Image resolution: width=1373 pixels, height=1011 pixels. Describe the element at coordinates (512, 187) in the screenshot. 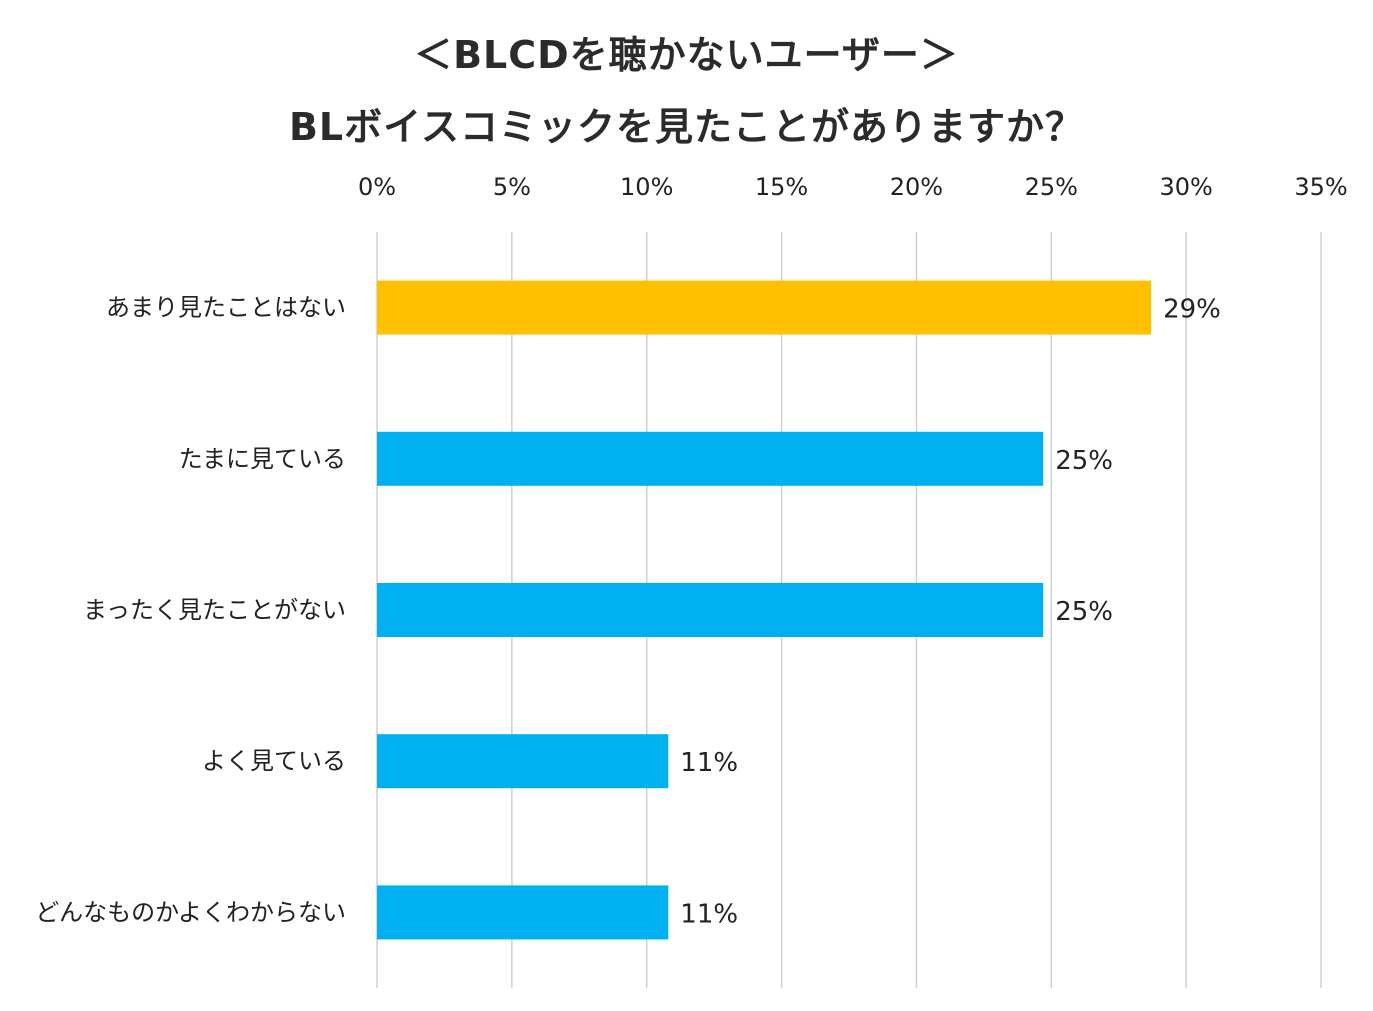

I see `x-tick-label: 5%` at that location.